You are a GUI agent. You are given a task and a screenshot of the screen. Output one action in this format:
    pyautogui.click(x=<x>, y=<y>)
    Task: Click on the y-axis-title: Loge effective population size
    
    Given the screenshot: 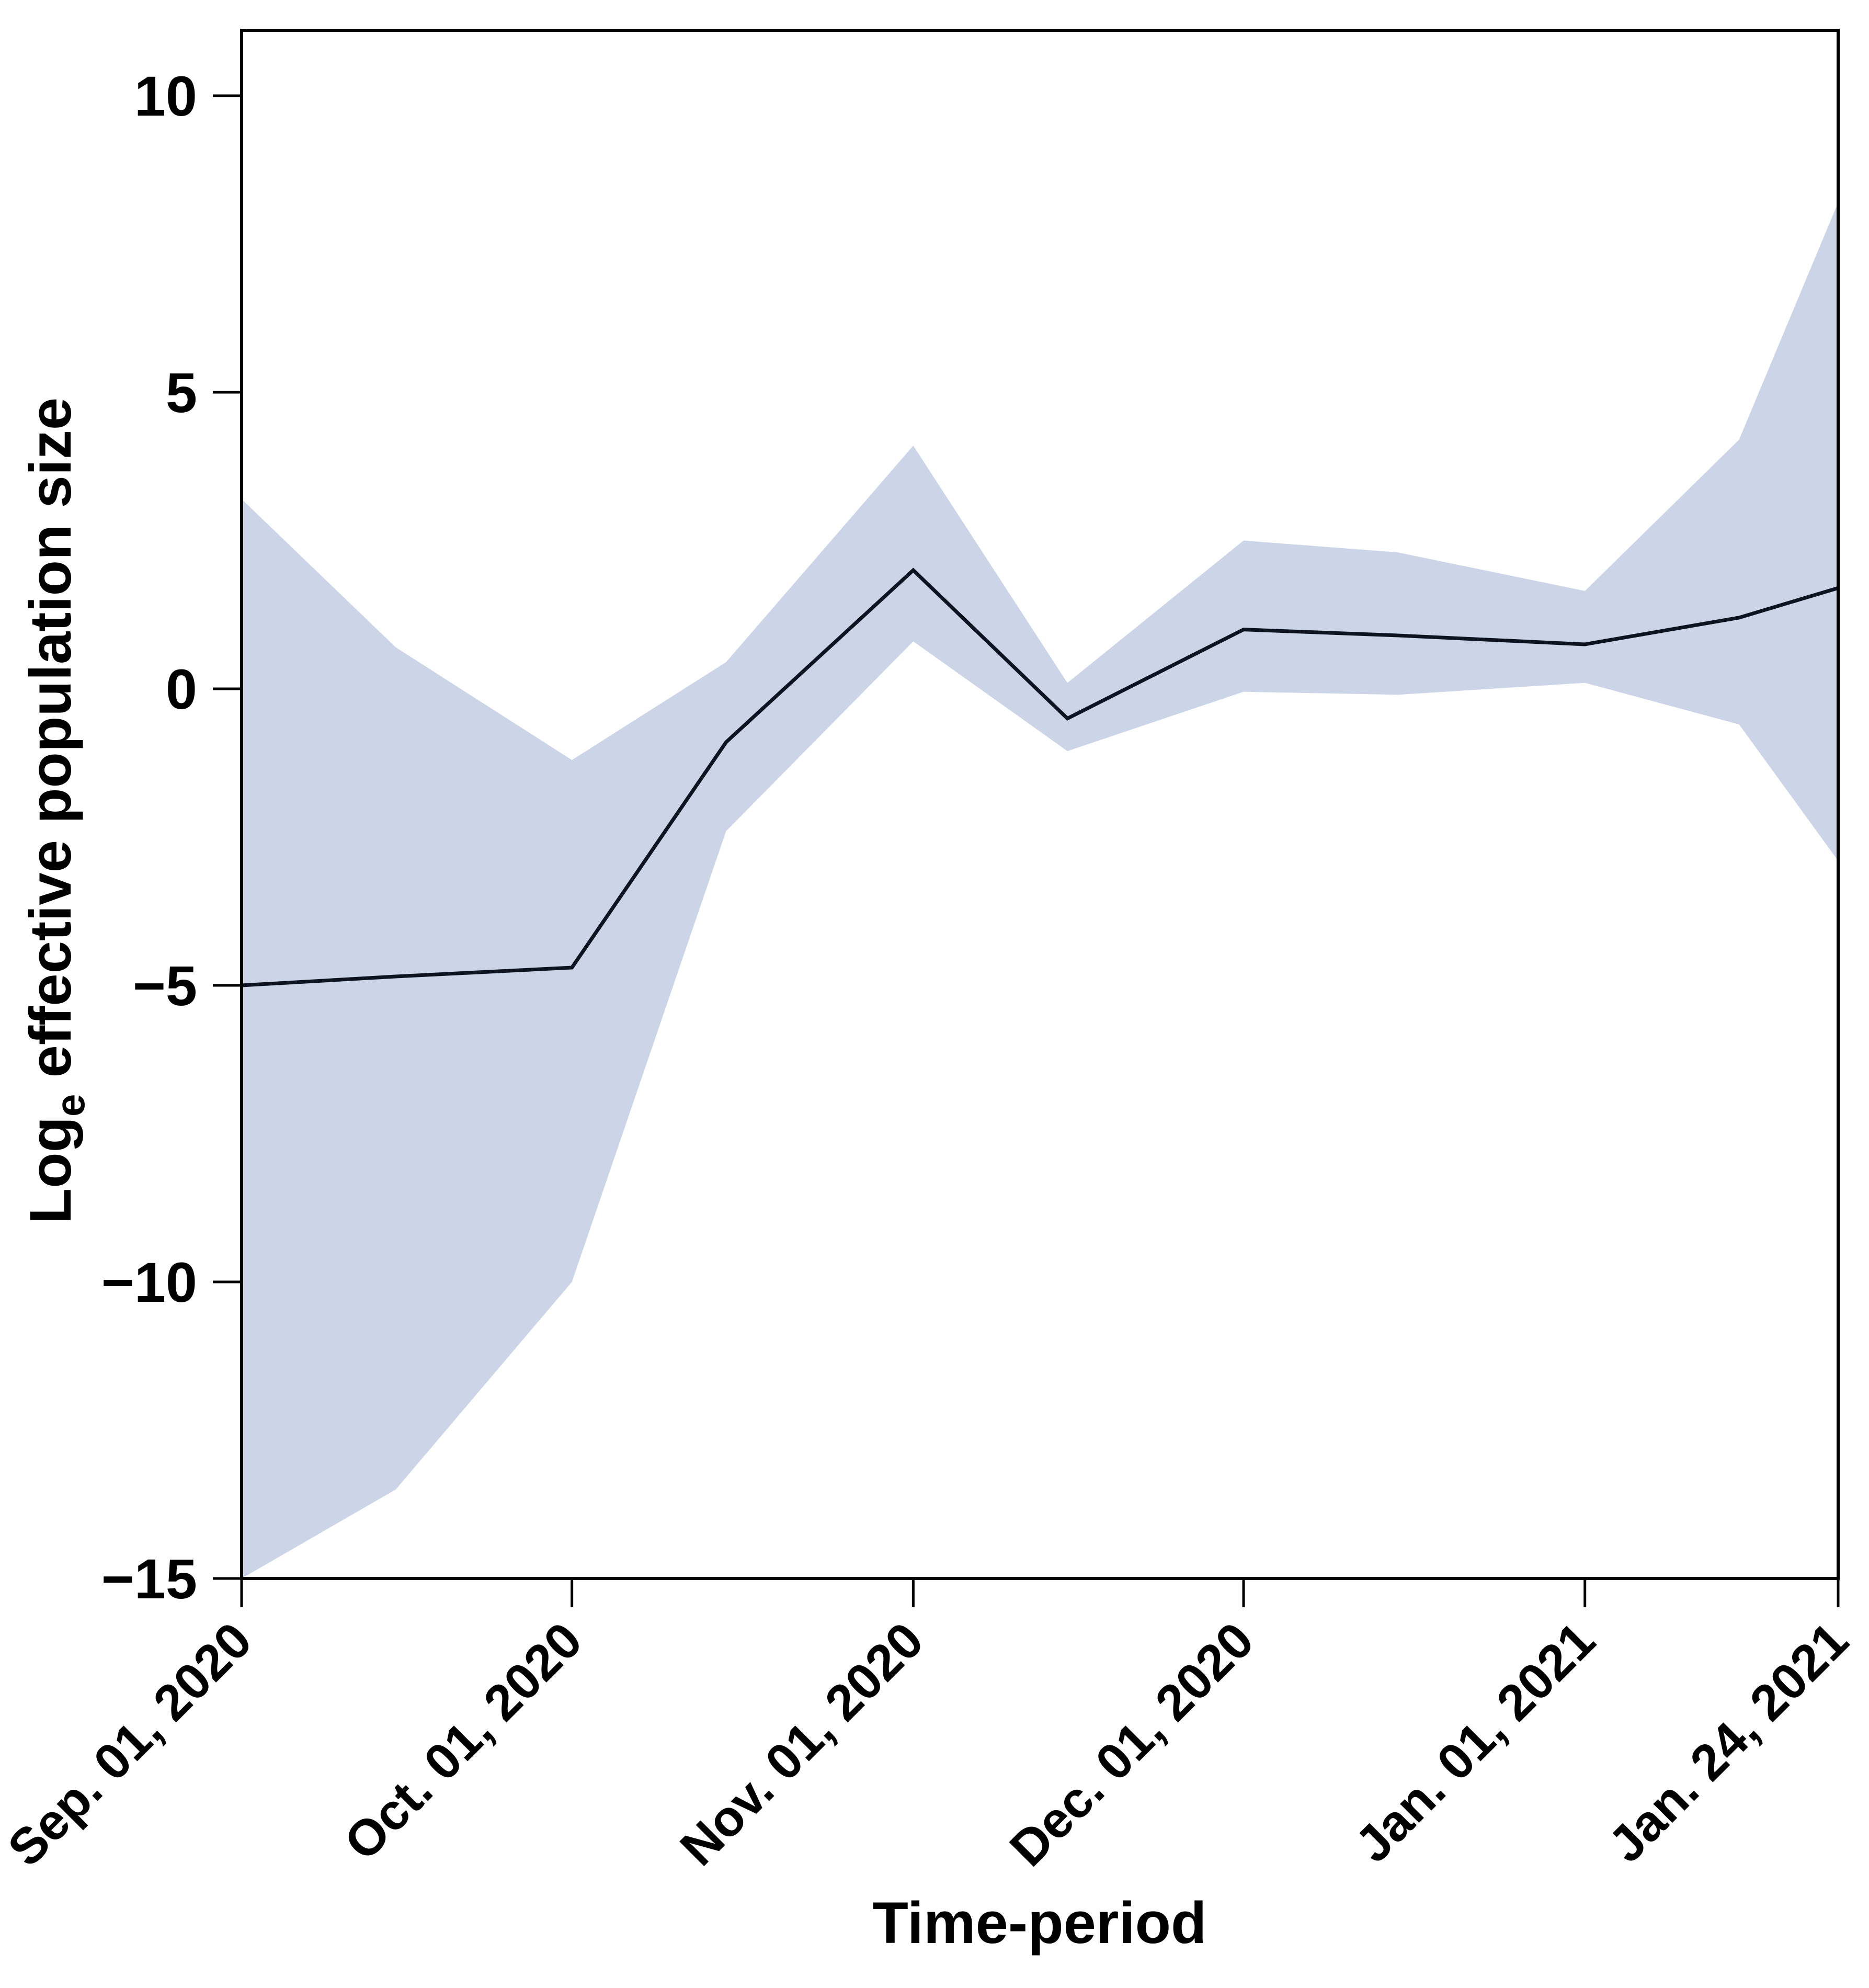 What is the action you would take?
    pyautogui.click(x=55, y=810)
    